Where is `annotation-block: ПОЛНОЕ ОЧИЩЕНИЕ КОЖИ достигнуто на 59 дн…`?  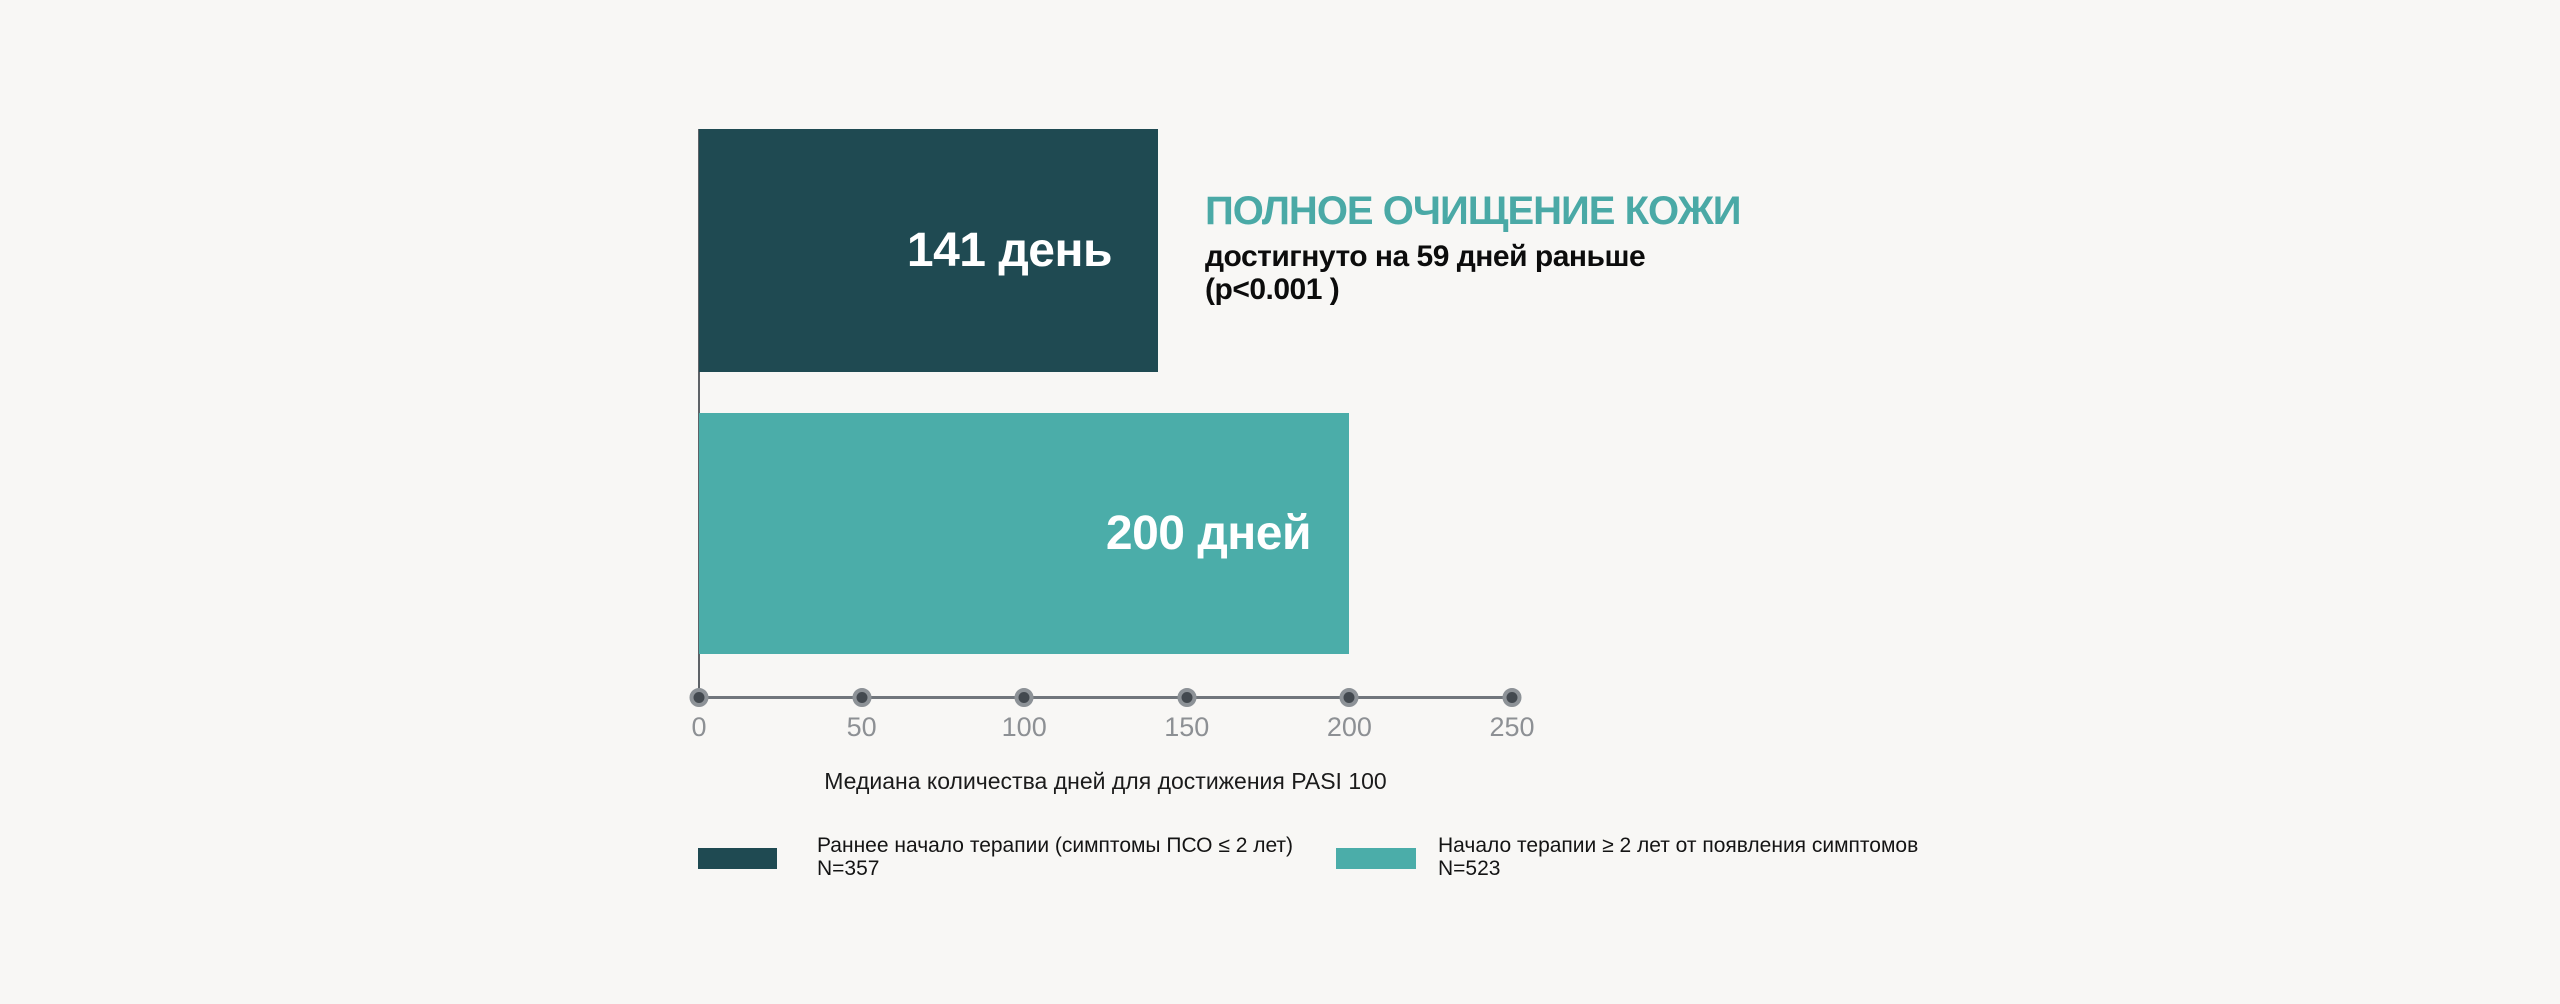 annotation-block: ПОЛНОЕ ОЧИЩЕНИЕ КОЖИ достигнуто на 59 дн… is located at coordinates (1473, 247).